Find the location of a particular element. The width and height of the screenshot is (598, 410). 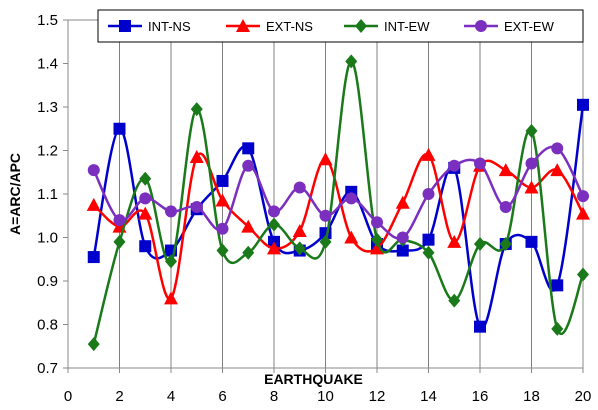

legend-item-ext-ns: EXT-NS is located at coordinates (269, 26).